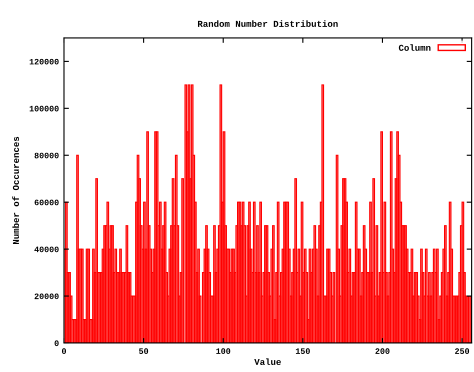  Describe the element at coordinates (16, 190) in the screenshot. I see `y-axis-title: Number of Occurences` at that location.